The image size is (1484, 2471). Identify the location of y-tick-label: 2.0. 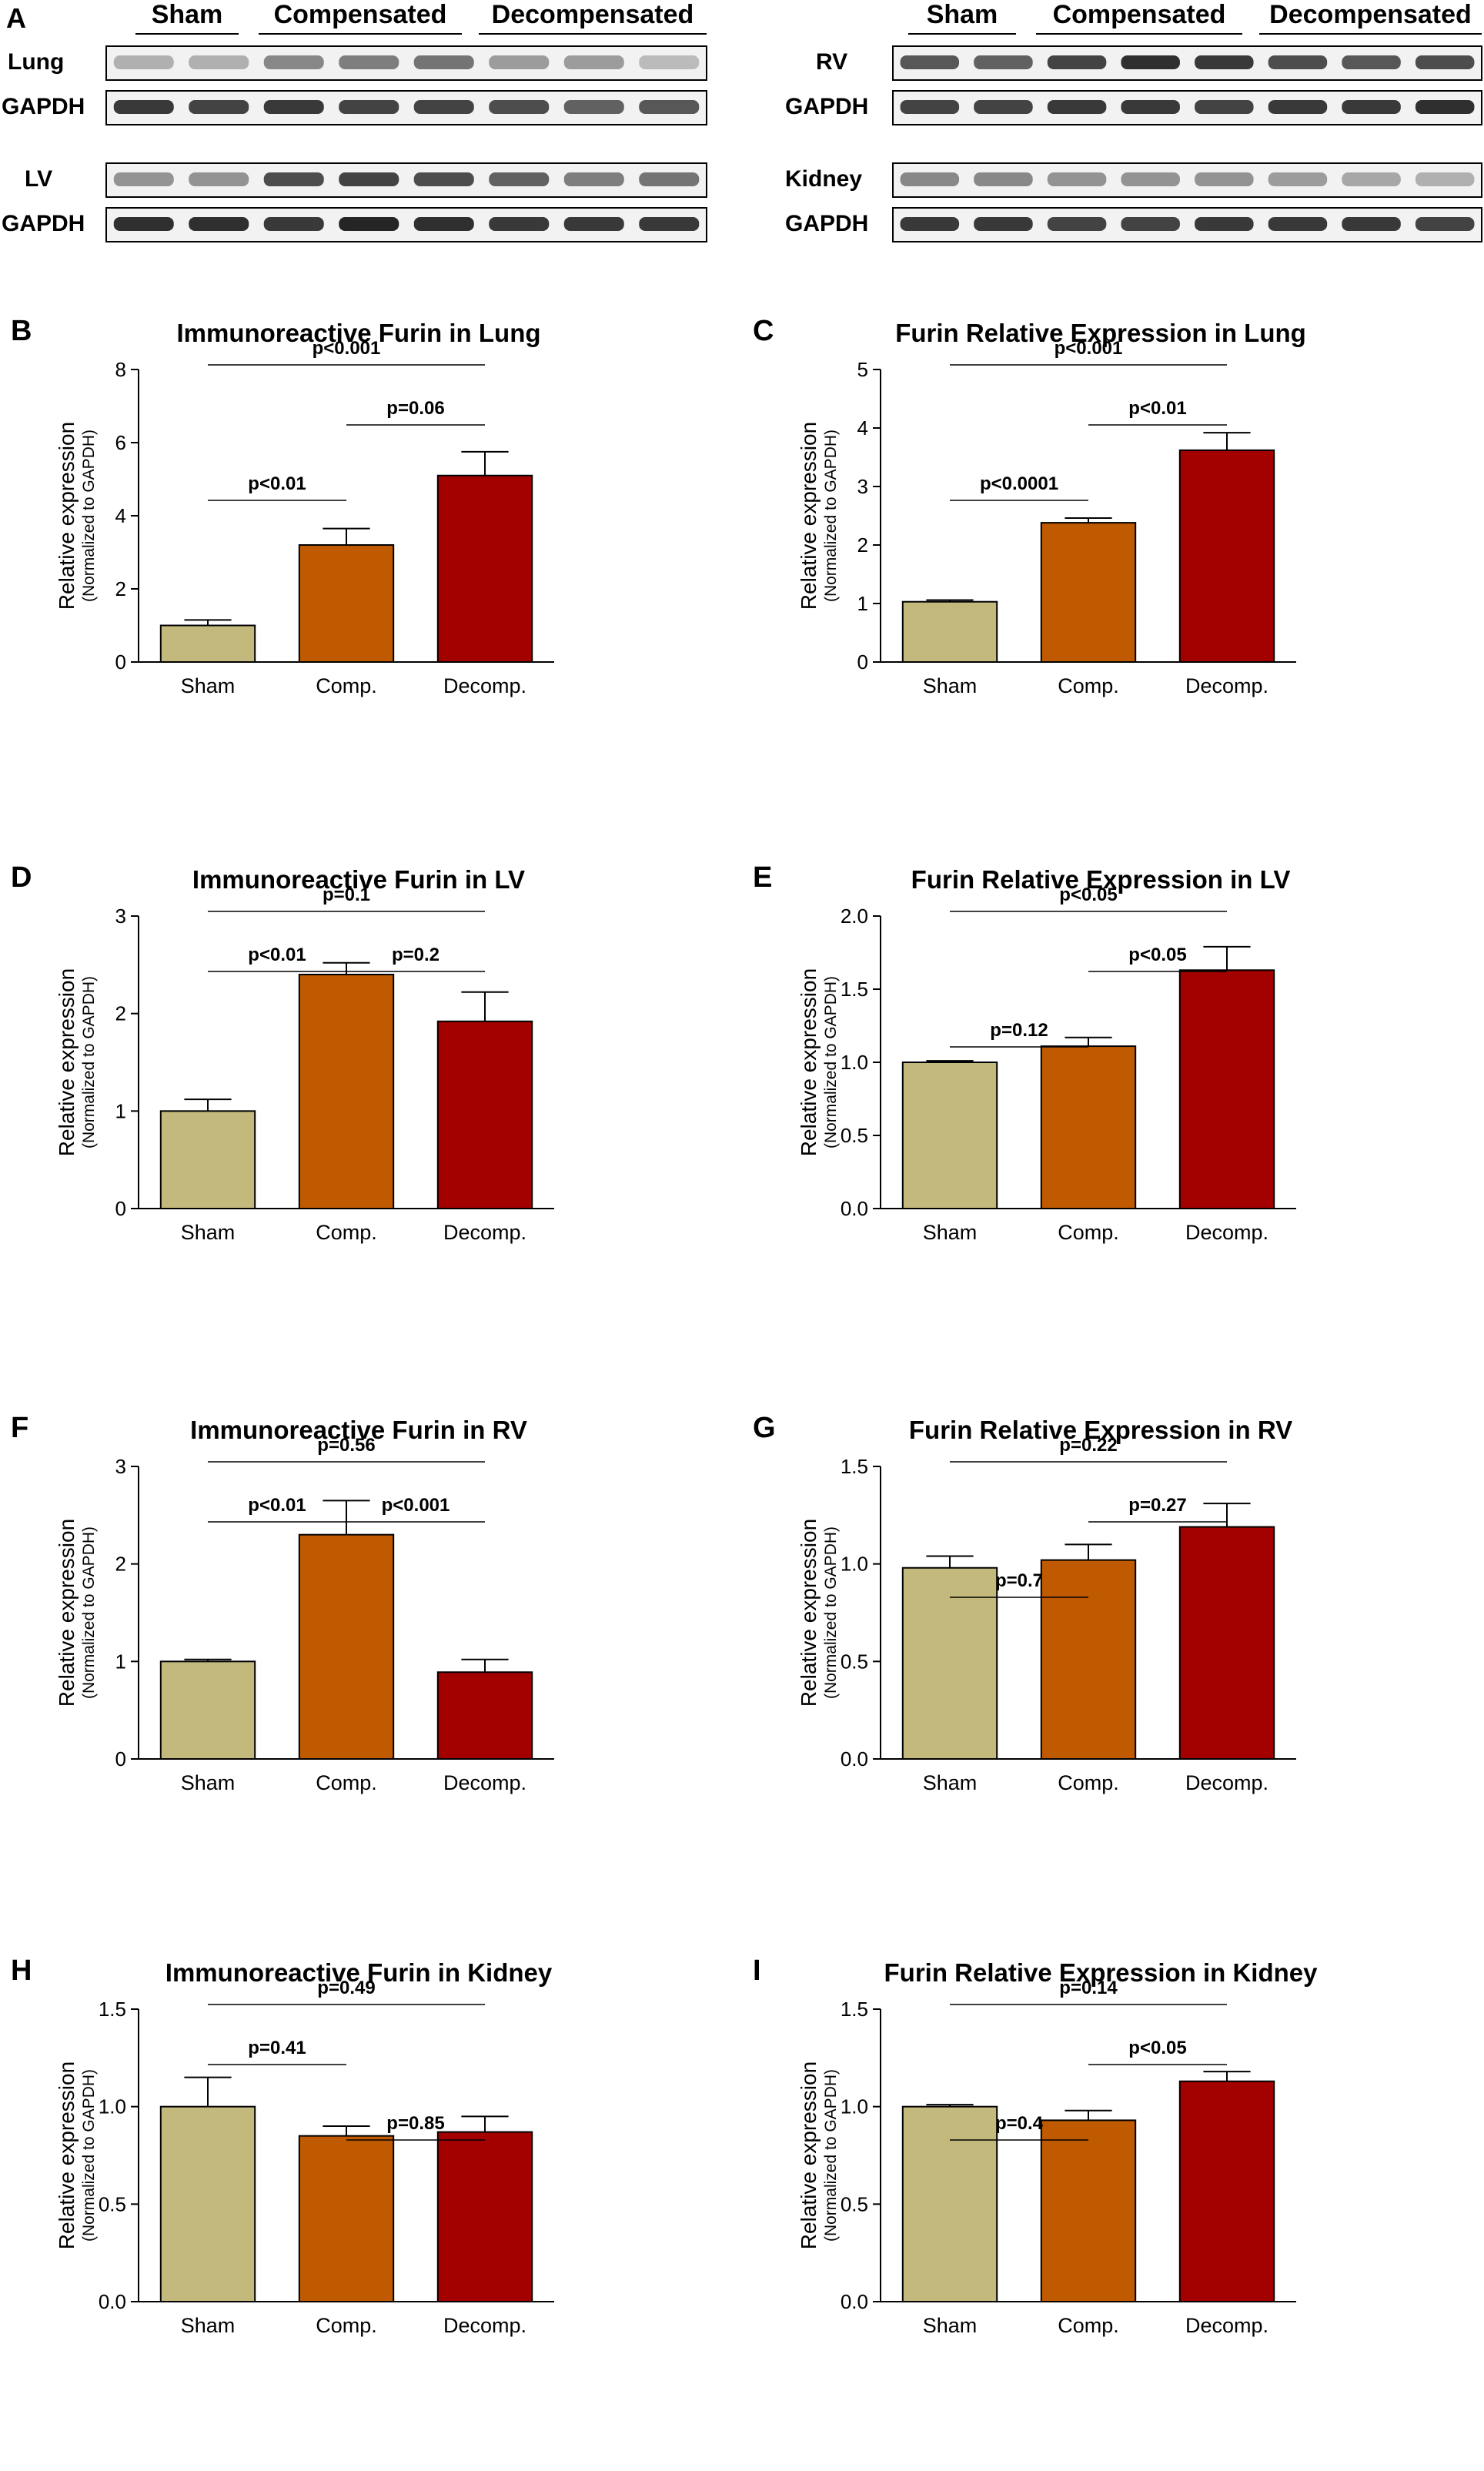
(854, 916).